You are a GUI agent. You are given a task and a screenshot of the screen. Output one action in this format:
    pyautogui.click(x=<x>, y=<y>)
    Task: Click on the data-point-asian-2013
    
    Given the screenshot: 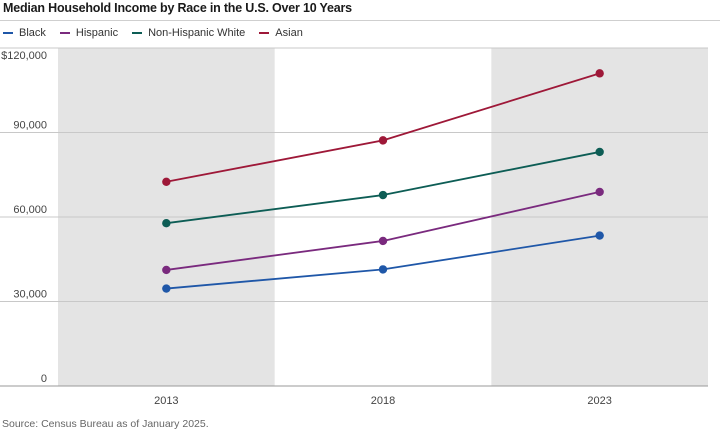 What is the action you would take?
    pyautogui.click(x=166, y=181)
    